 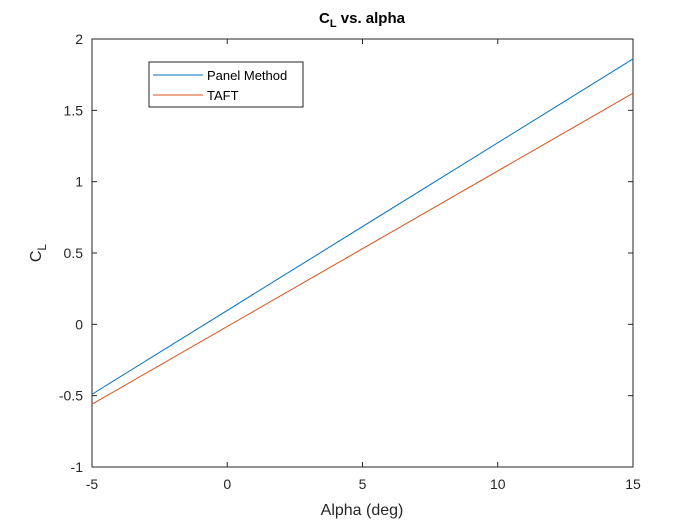 What do you see at coordinates (498, 484) in the screenshot?
I see `x-tick-label: 10` at bounding box center [498, 484].